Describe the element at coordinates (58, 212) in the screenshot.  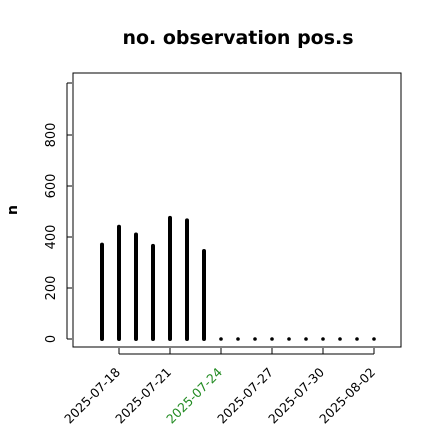
I see `y-axis: 0 200 400 600 800` at that location.